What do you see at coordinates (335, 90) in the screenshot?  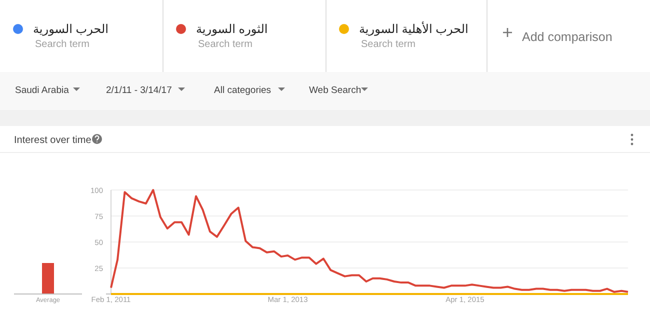 I see `text: Web Search` at bounding box center [335, 90].